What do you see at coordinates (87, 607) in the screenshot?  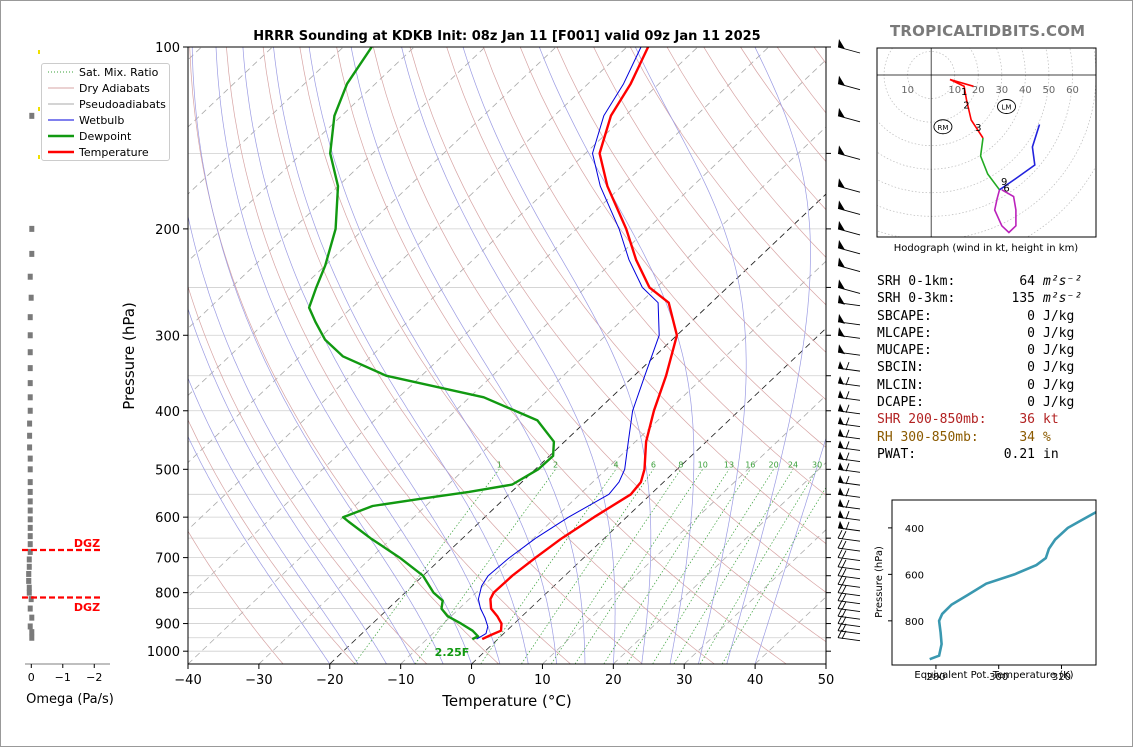 I see `dgz-label-bottom: DGZ` at bounding box center [87, 607].